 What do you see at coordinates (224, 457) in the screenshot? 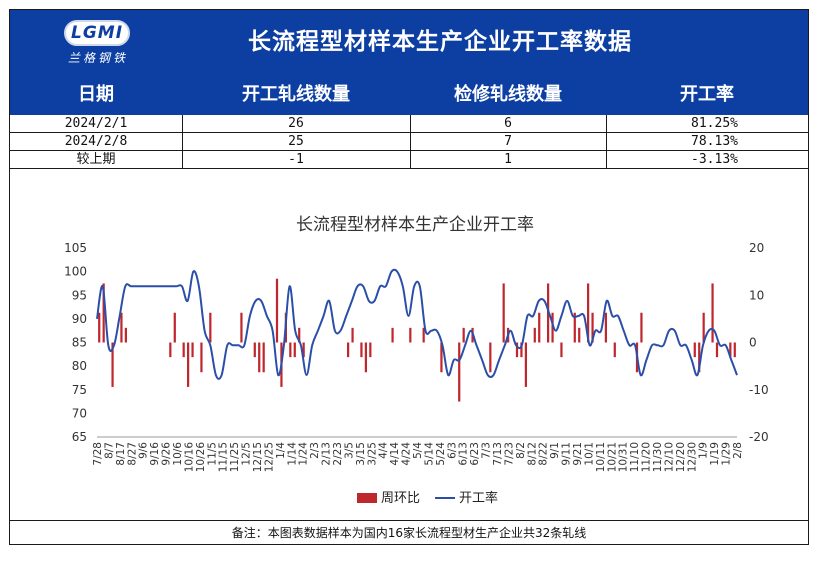
I see `x-tick-label: 11/15` at bounding box center [224, 457].